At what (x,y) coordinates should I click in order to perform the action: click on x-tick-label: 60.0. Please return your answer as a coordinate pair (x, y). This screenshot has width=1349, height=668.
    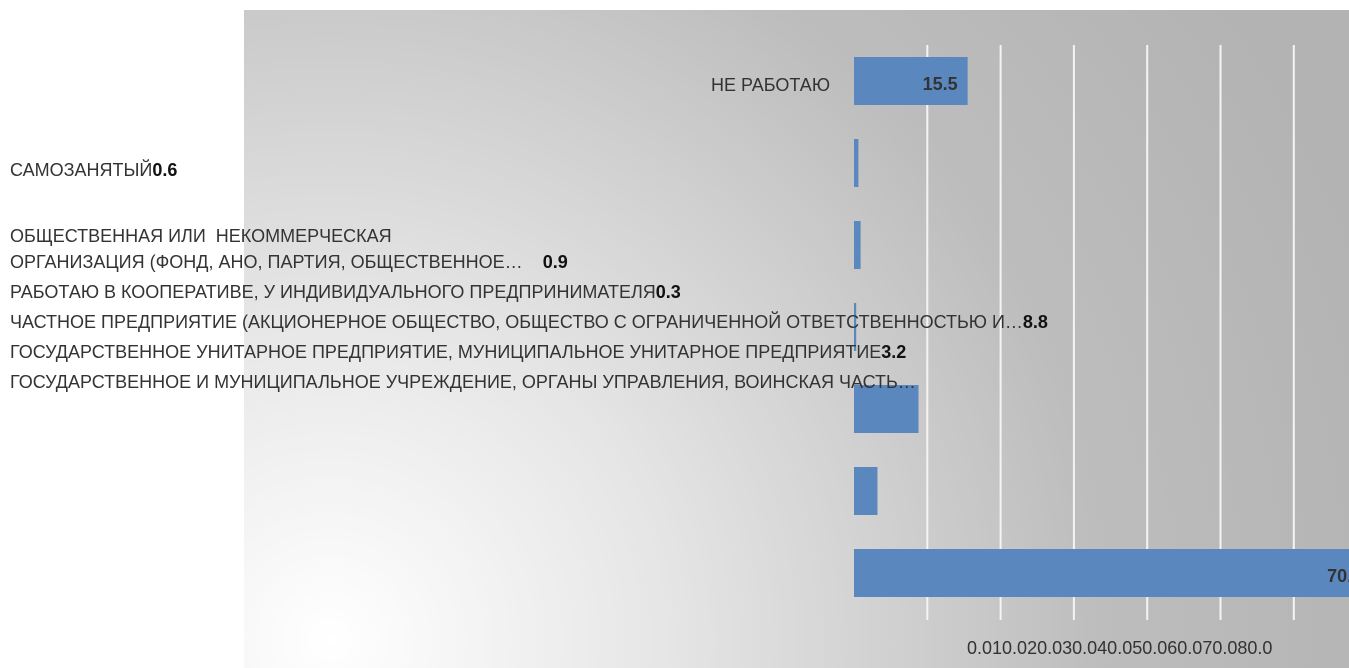
    Looking at the image, I should click on (1184, 648).